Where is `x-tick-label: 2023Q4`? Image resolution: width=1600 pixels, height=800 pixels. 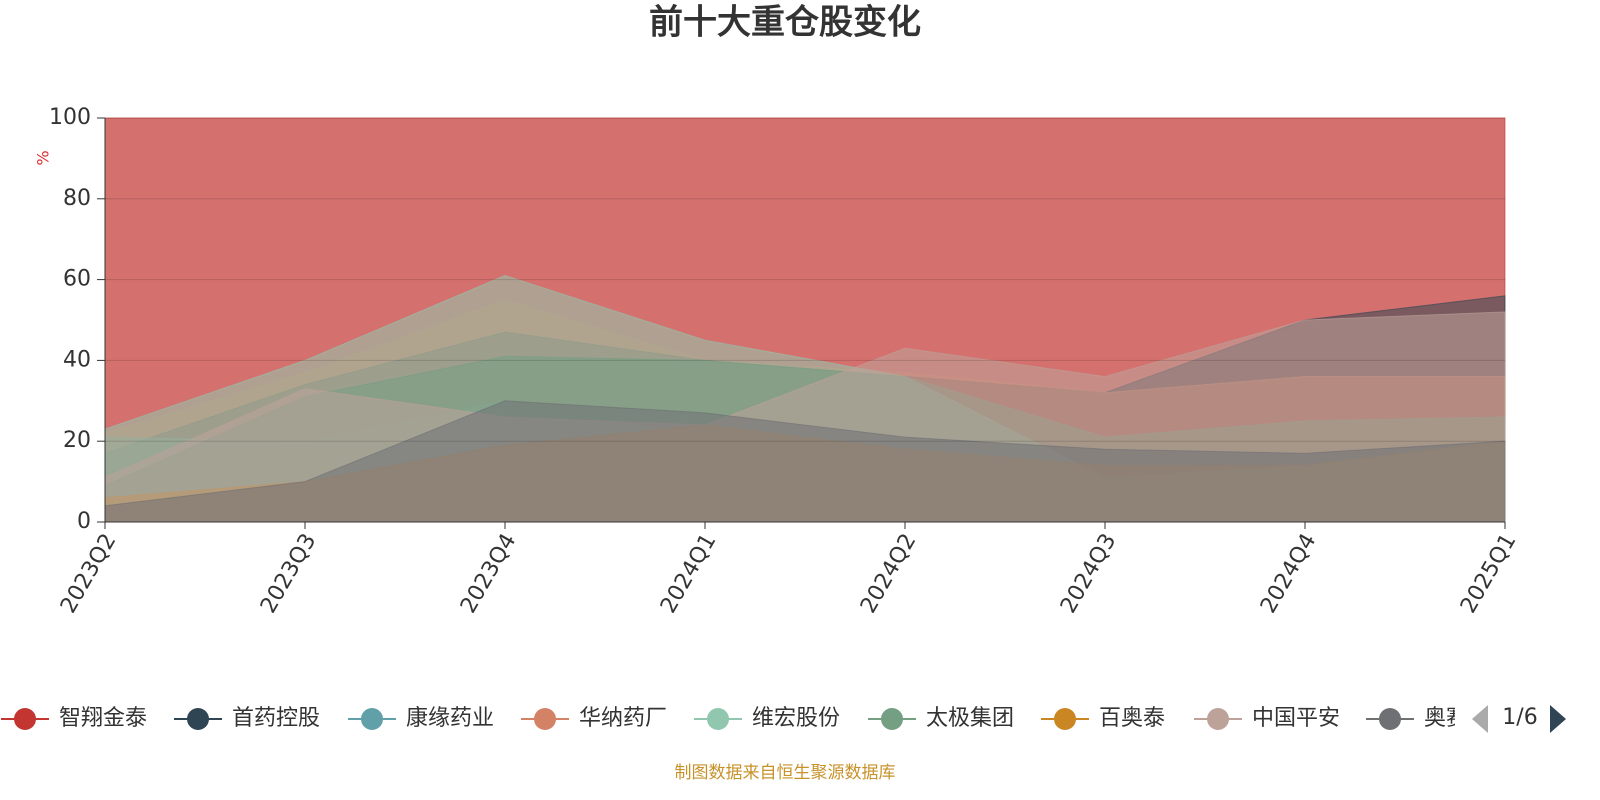
x-tick-label: 2023Q4 is located at coordinates (488, 574).